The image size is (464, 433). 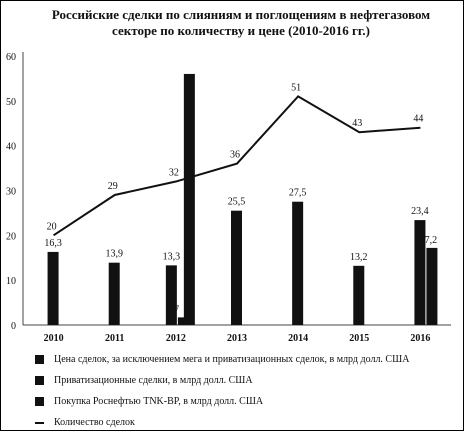 What do you see at coordinates (39, 422) in the screenshot?
I see `legend-swatch-deal-count` at bounding box center [39, 422].